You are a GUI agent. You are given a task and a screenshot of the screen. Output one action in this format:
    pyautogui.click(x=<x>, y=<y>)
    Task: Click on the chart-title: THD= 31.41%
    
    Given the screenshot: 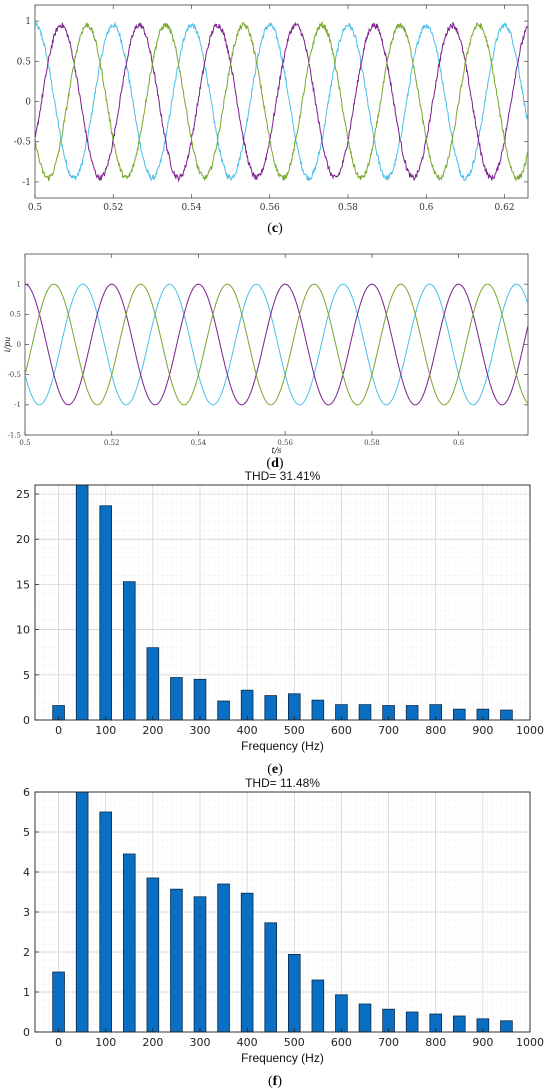 What is the action you would take?
    pyautogui.click(x=283, y=476)
    